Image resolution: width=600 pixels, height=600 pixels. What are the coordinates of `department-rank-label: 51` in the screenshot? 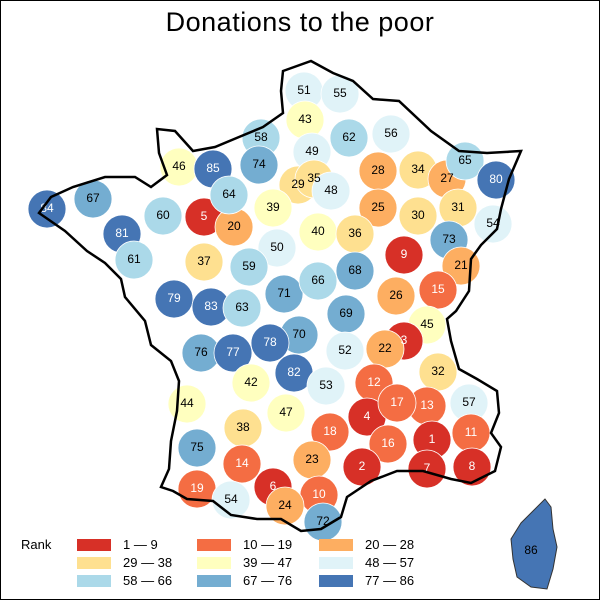 It's located at (304, 90).